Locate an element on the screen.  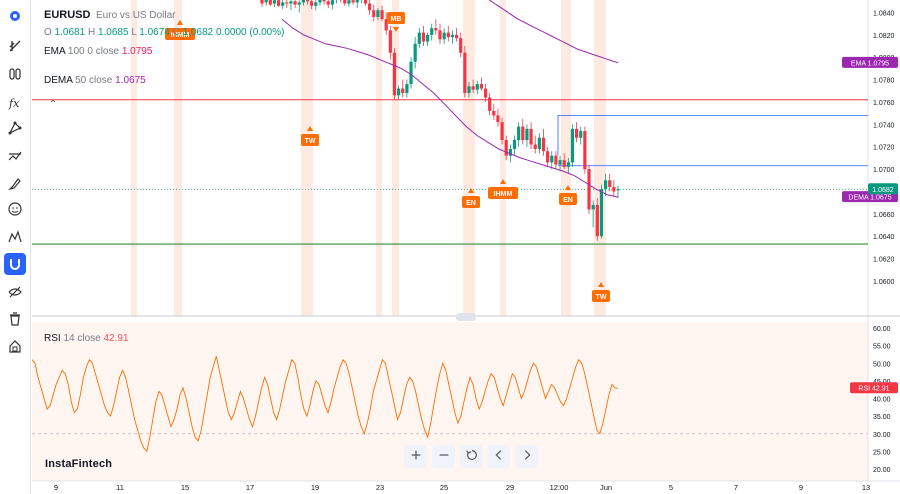
rsi-tick: 55.00 is located at coordinates (882, 347).